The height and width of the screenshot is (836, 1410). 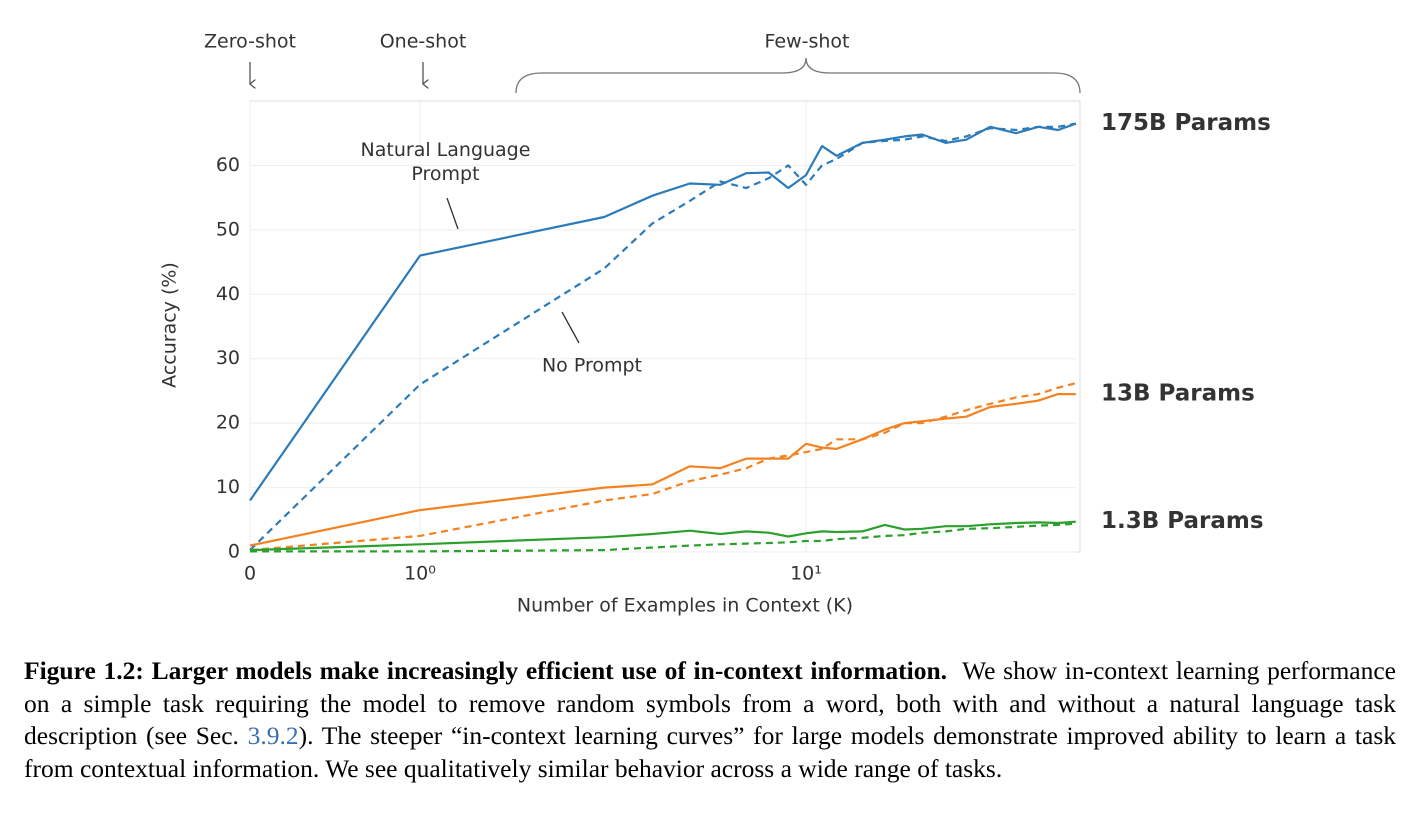 What do you see at coordinates (592, 366) in the screenshot?
I see `no-prompt-label: No Prompt` at bounding box center [592, 366].